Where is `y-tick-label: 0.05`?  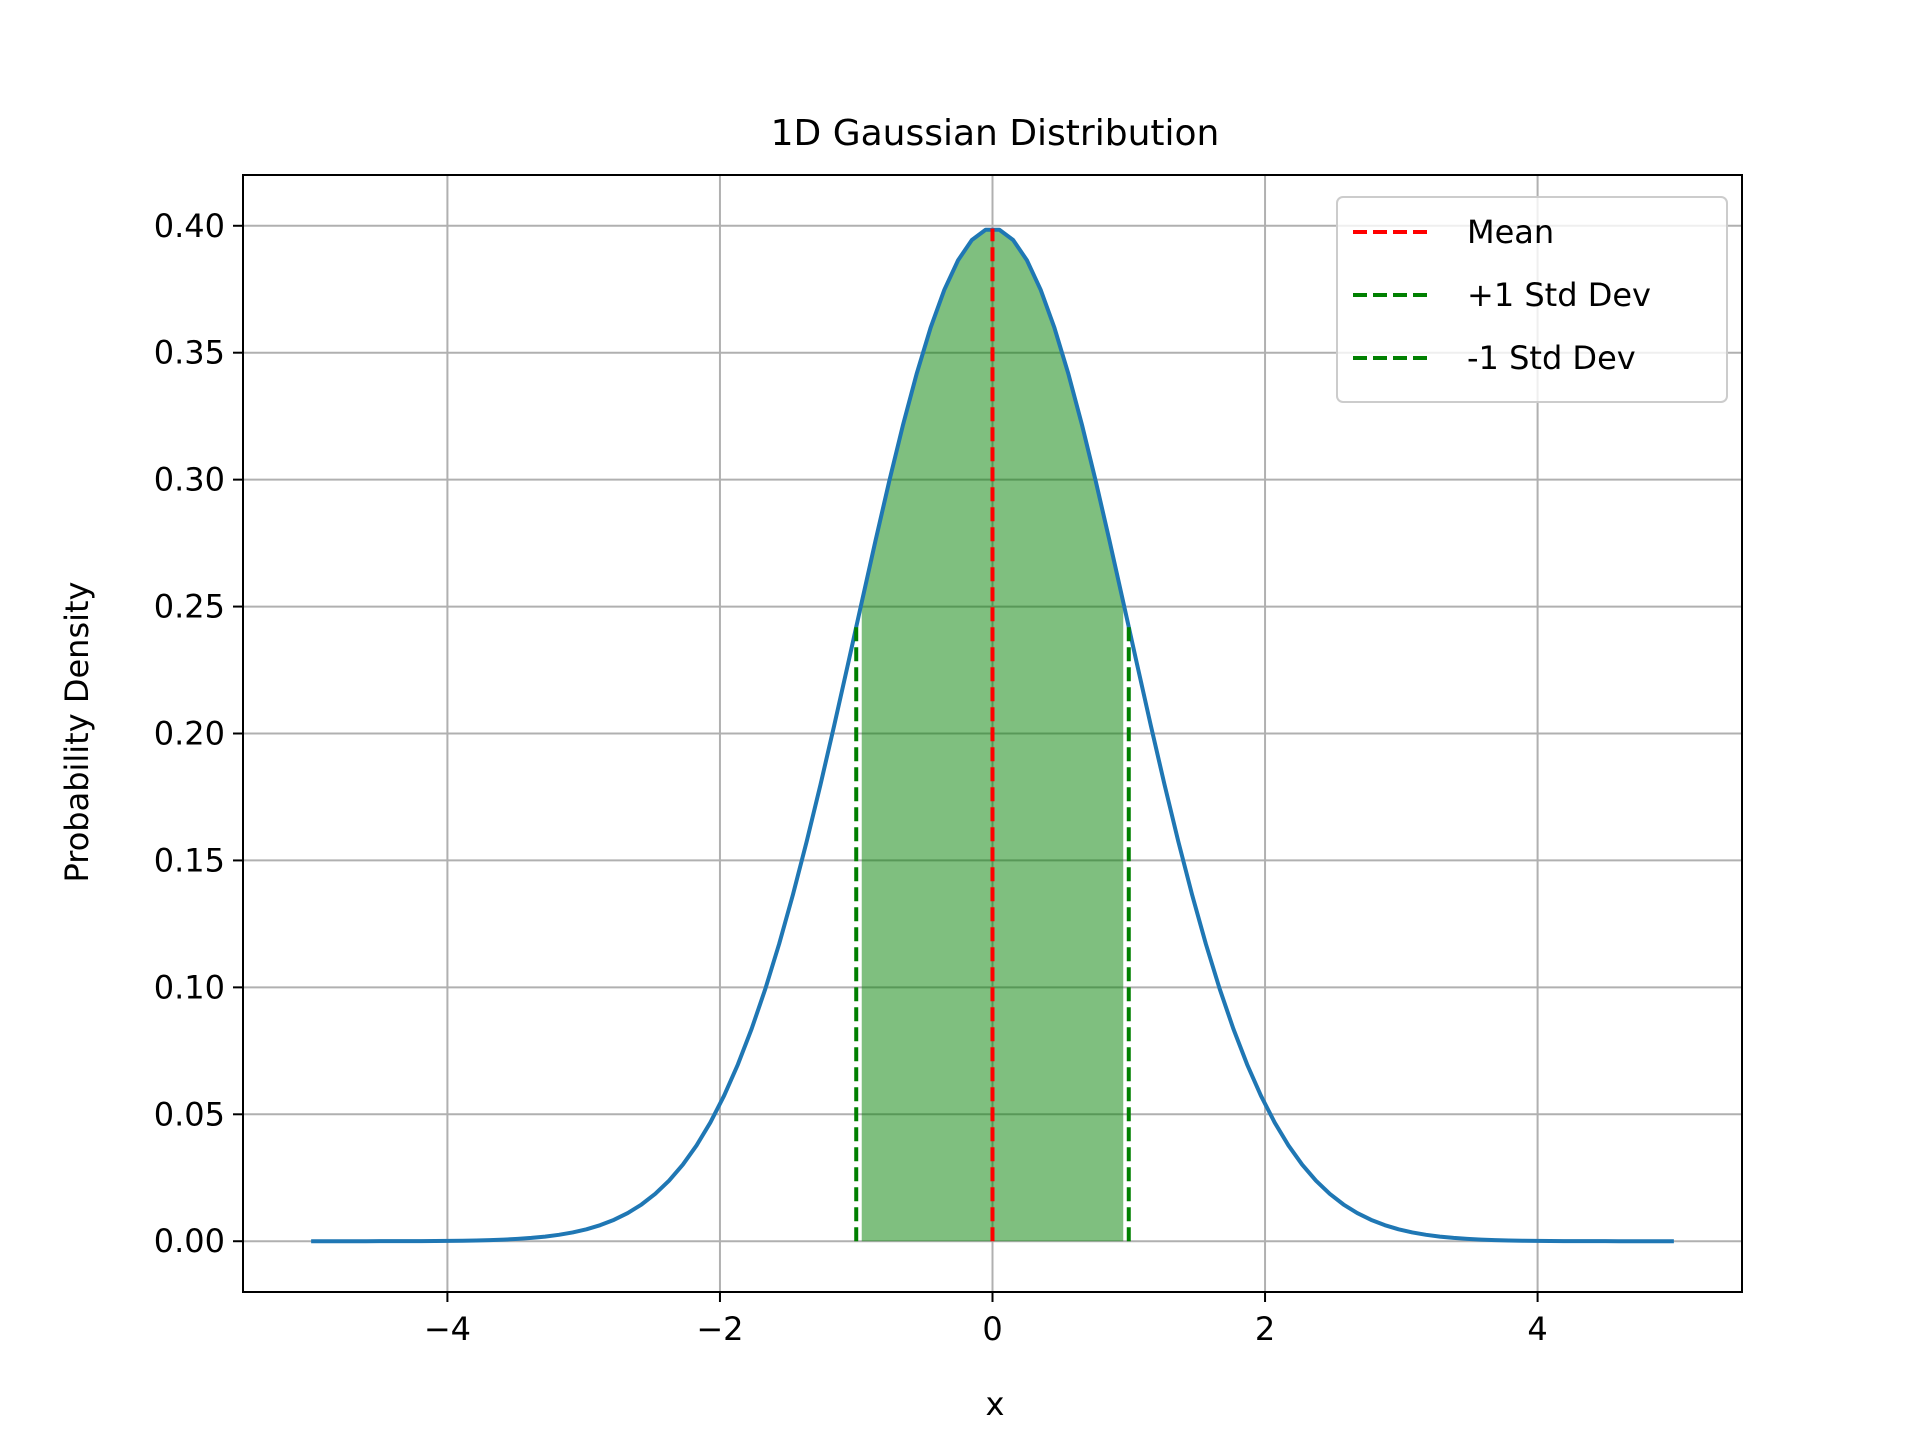
y-tick-label: 0.05 is located at coordinates (189, 1114).